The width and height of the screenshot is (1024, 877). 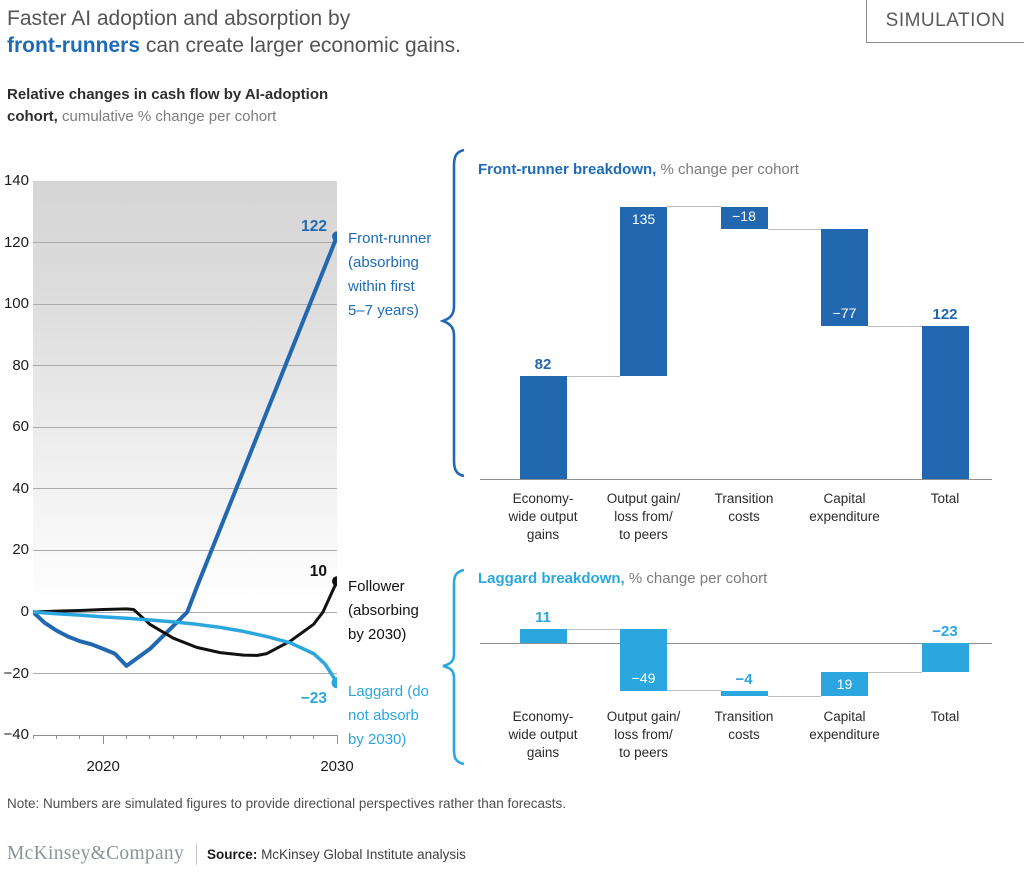 What do you see at coordinates (20, 427) in the screenshot?
I see `y-tick-label: 60` at bounding box center [20, 427].